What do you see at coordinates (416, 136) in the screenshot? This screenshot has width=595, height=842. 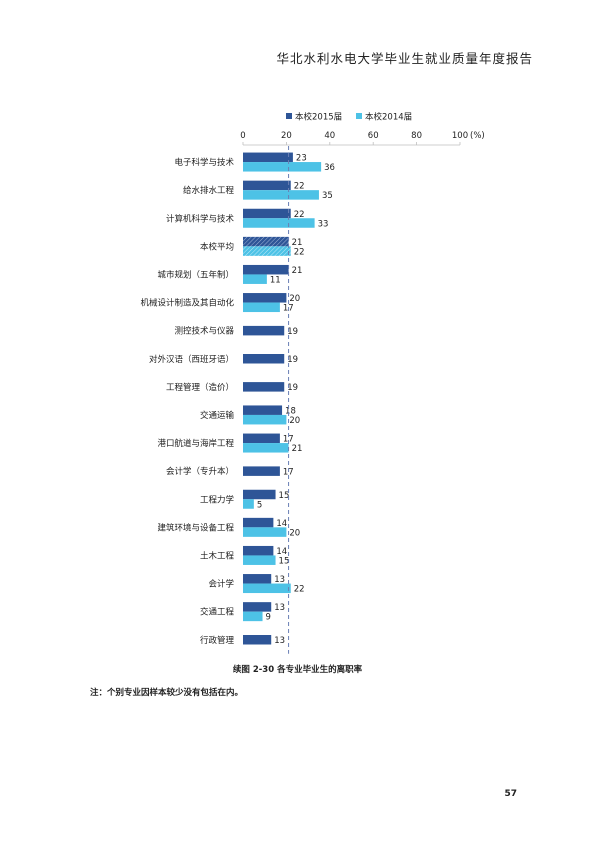 I see `x-tick-label: 80` at bounding box center [416, 136].